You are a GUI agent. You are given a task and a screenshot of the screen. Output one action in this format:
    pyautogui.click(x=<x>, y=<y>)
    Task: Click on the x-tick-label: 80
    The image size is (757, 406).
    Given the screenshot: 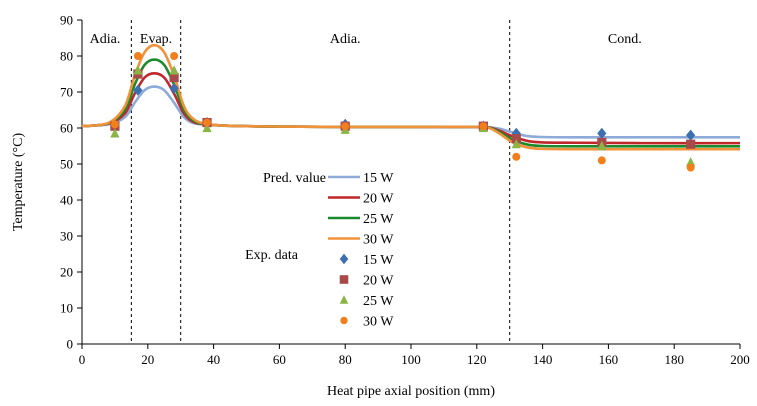 What is the action you would take?
    pyautogui.click(x=345, y=359)
    